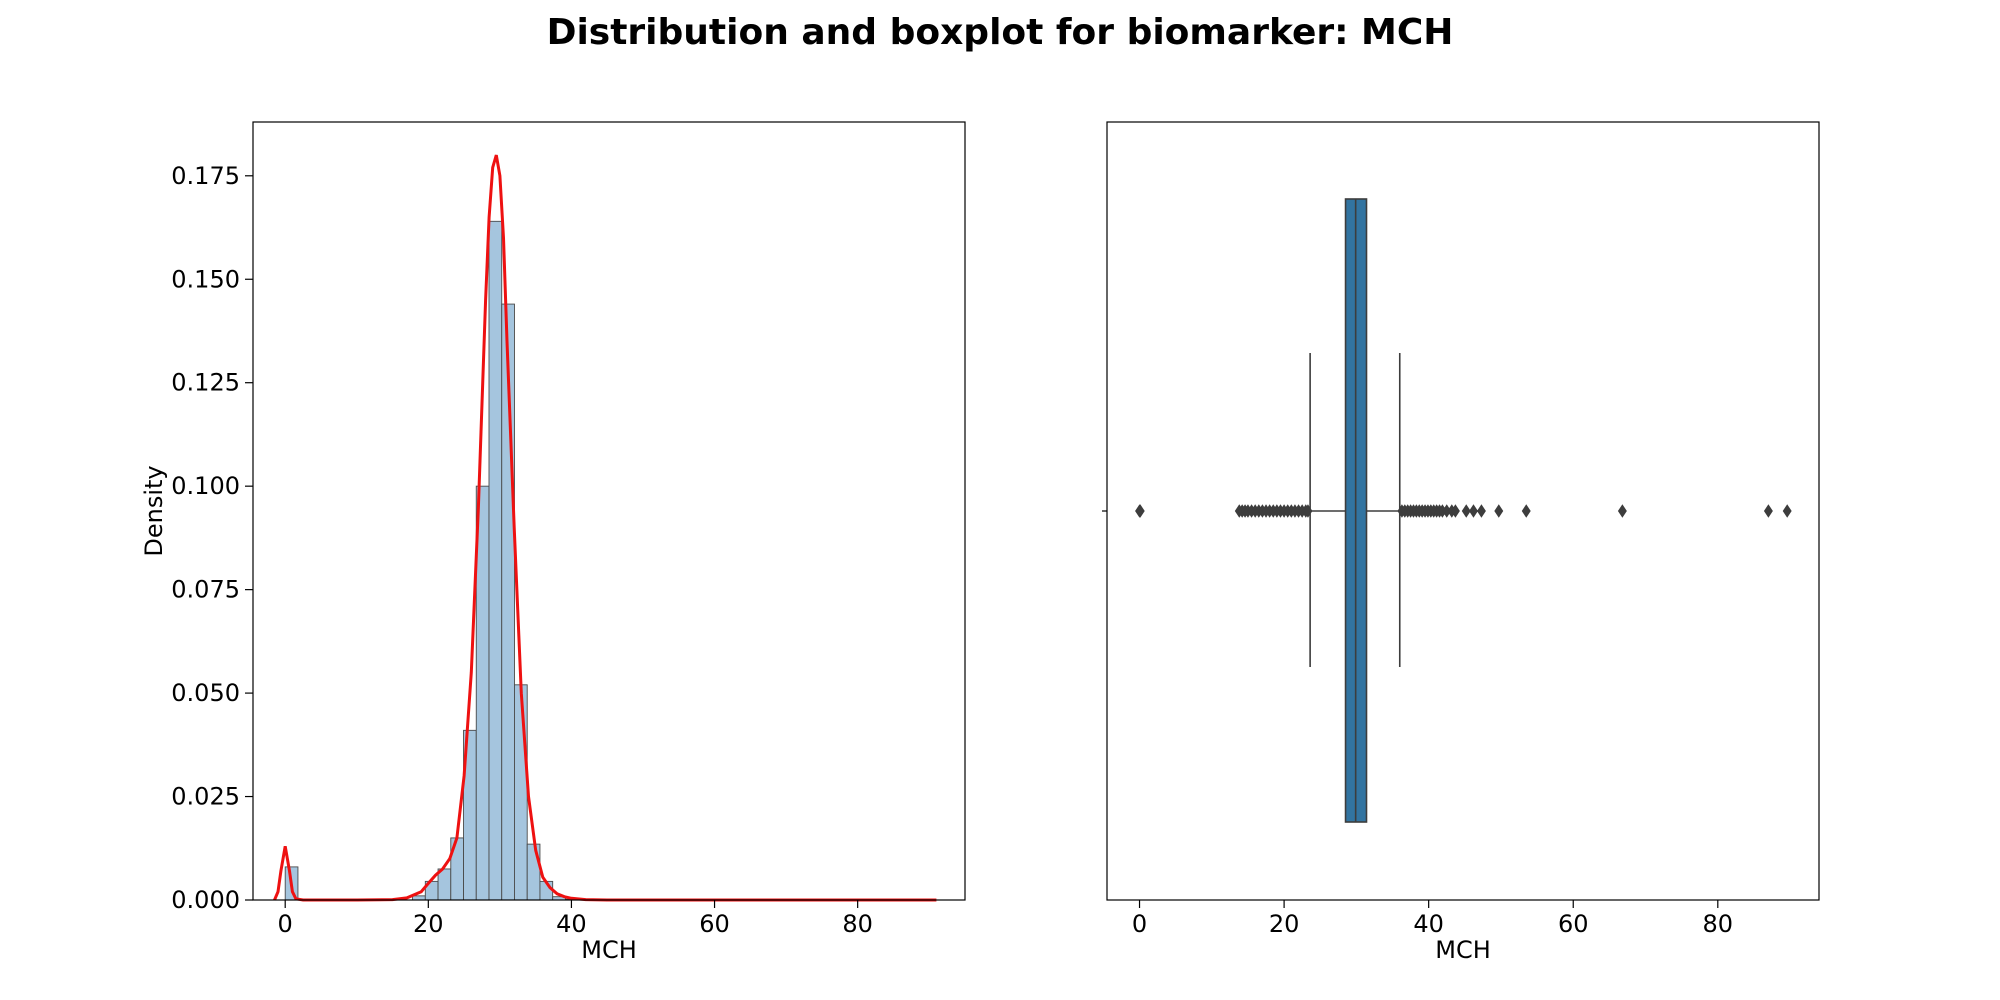  What do you see at coordinates (205, 279) in the screenshot?
I see `histogram-y-tick-label: 0.150` at bounding box center [205, 279].